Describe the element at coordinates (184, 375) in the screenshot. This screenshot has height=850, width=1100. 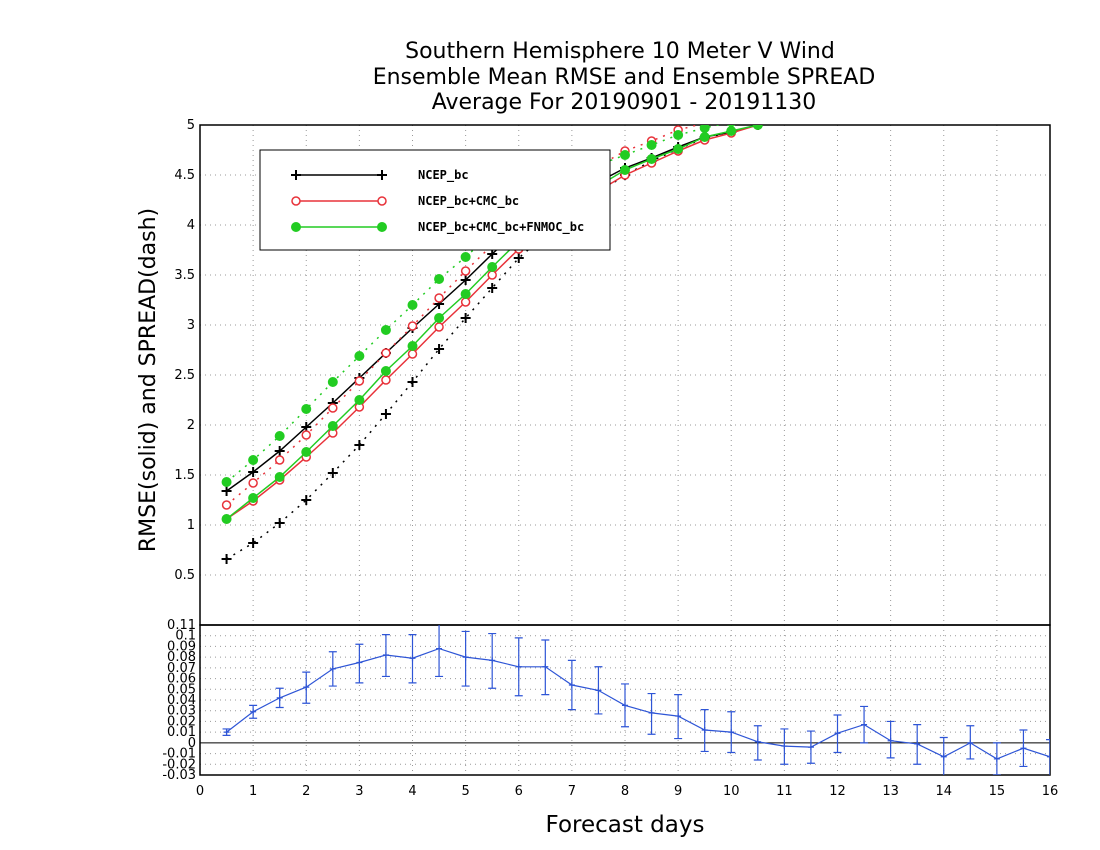
I see `main-y-tick-label: 2.5` at that location.